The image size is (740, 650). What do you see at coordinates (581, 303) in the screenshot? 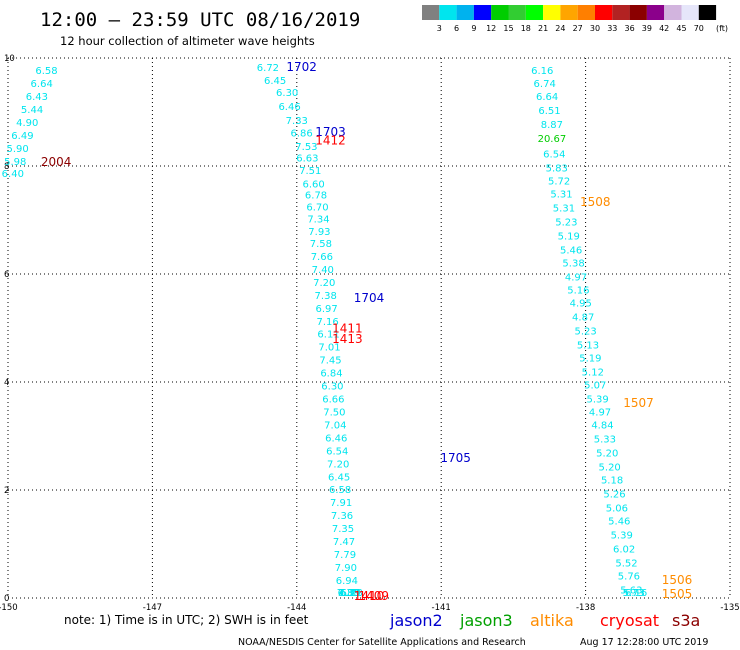
I see `wave-height-label: 4.95` at bounding box center [581, 303].